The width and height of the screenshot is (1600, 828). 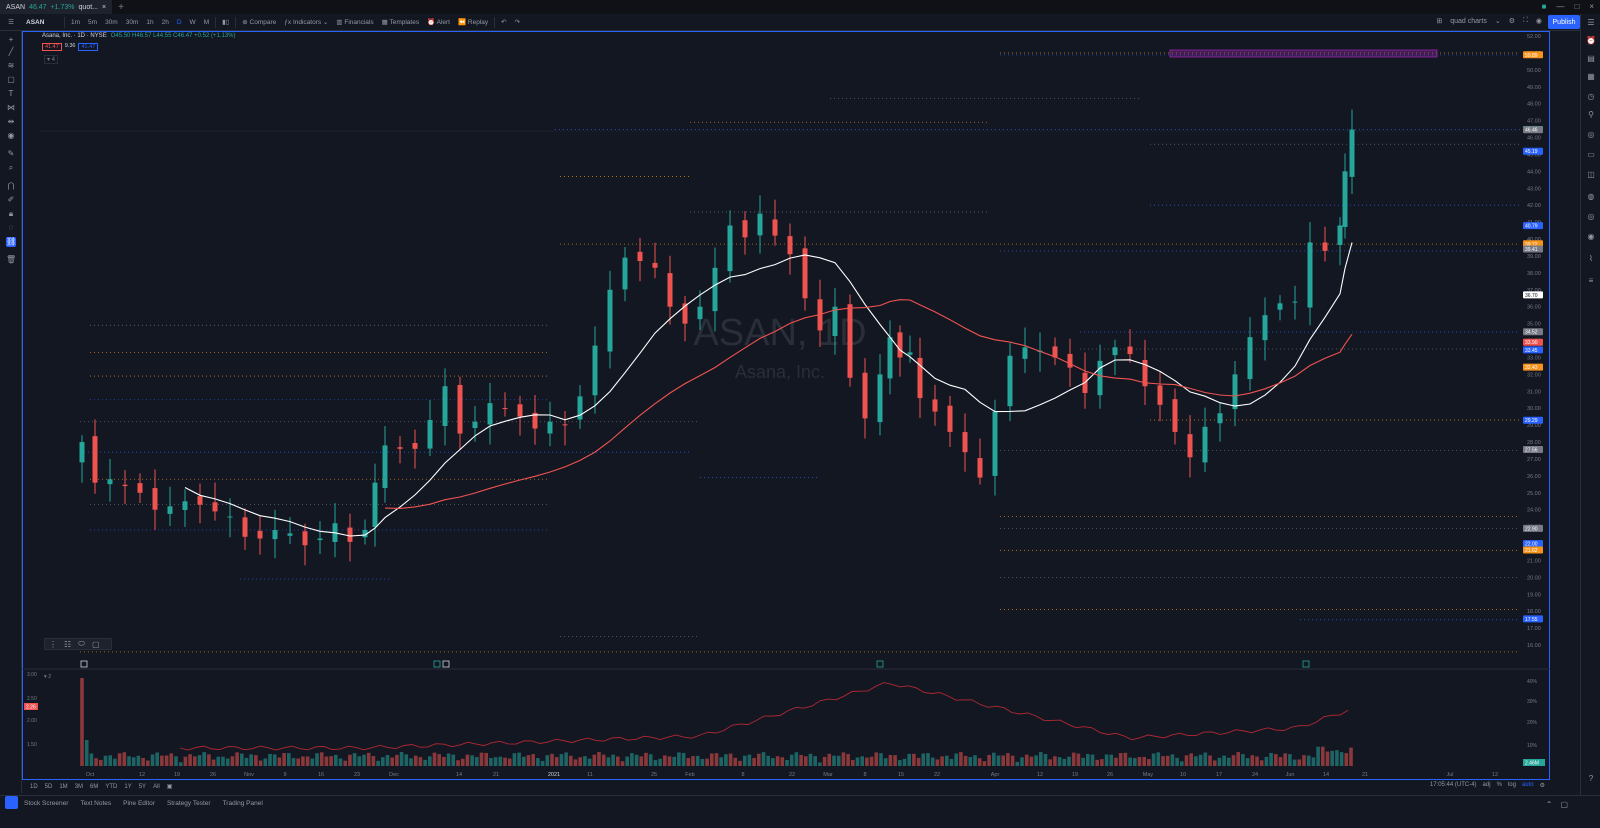 What do you see at coordinates (11, 135) in the screenshot?
I see `eye-icon: ◉` at bounding box center [11, 135].